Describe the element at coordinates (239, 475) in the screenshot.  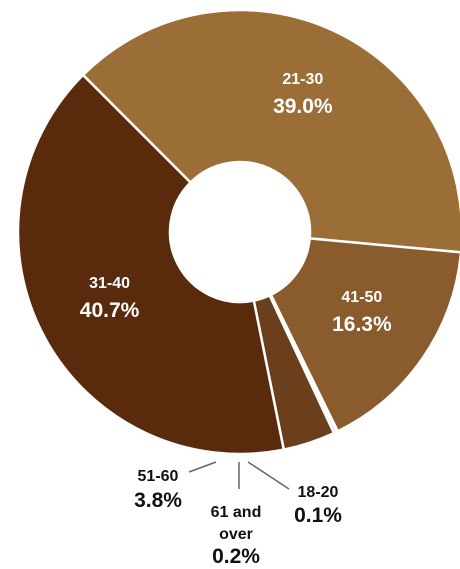
I see `leader-lines` at that location.